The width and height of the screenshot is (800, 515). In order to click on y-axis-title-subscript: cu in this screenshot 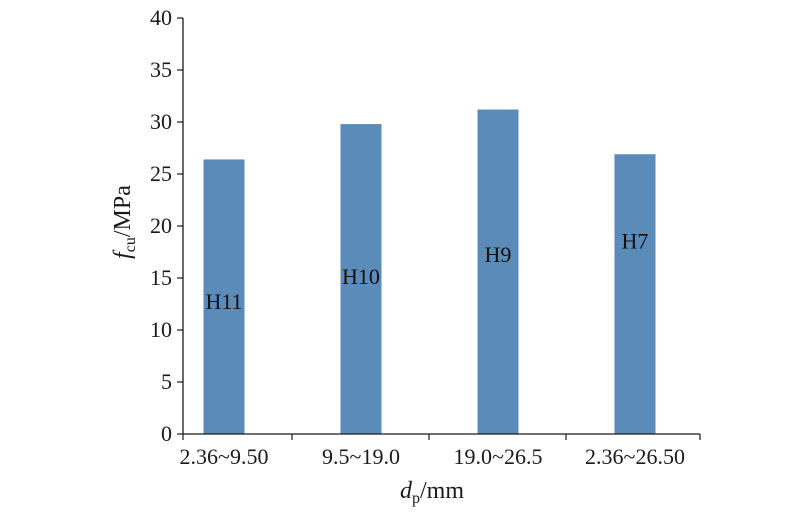, I will do `click(130, 244)`.